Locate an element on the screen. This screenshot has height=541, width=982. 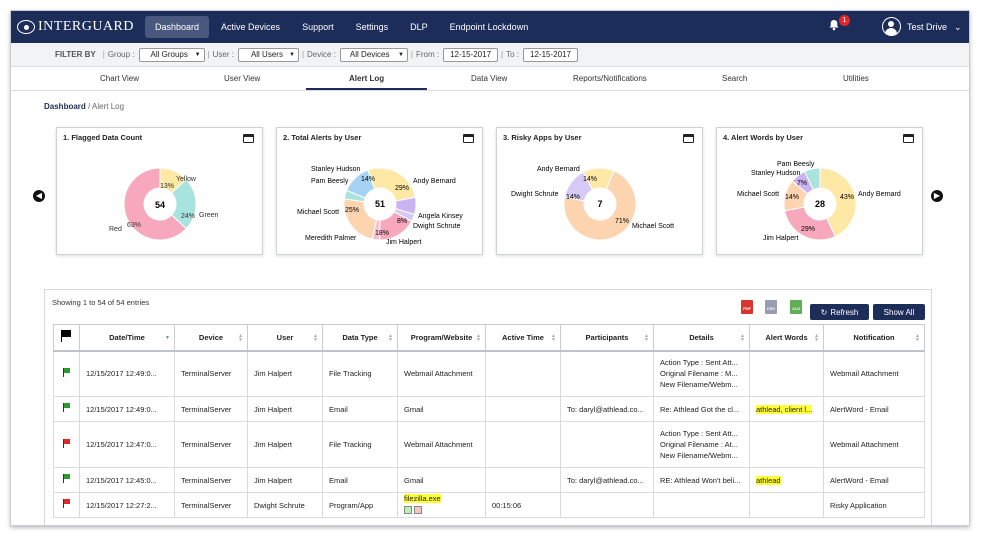
show-all-button: Show All is located at coordinates (899, 312).